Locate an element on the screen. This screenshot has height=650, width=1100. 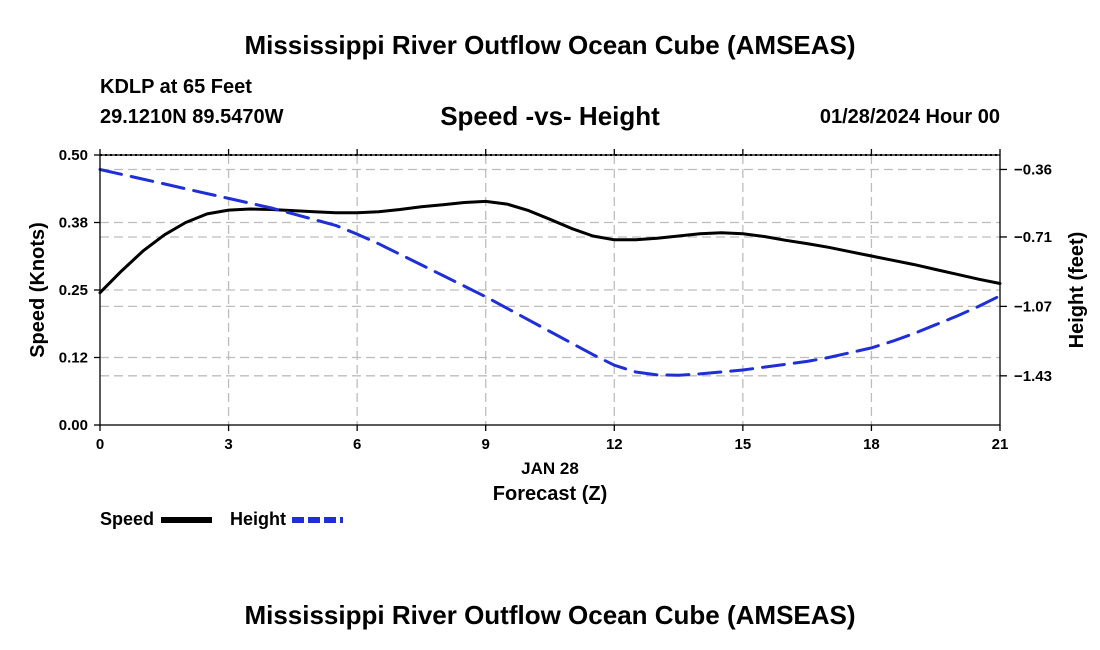
legend-label-speed: Speed is located at coordinates (127, 519).